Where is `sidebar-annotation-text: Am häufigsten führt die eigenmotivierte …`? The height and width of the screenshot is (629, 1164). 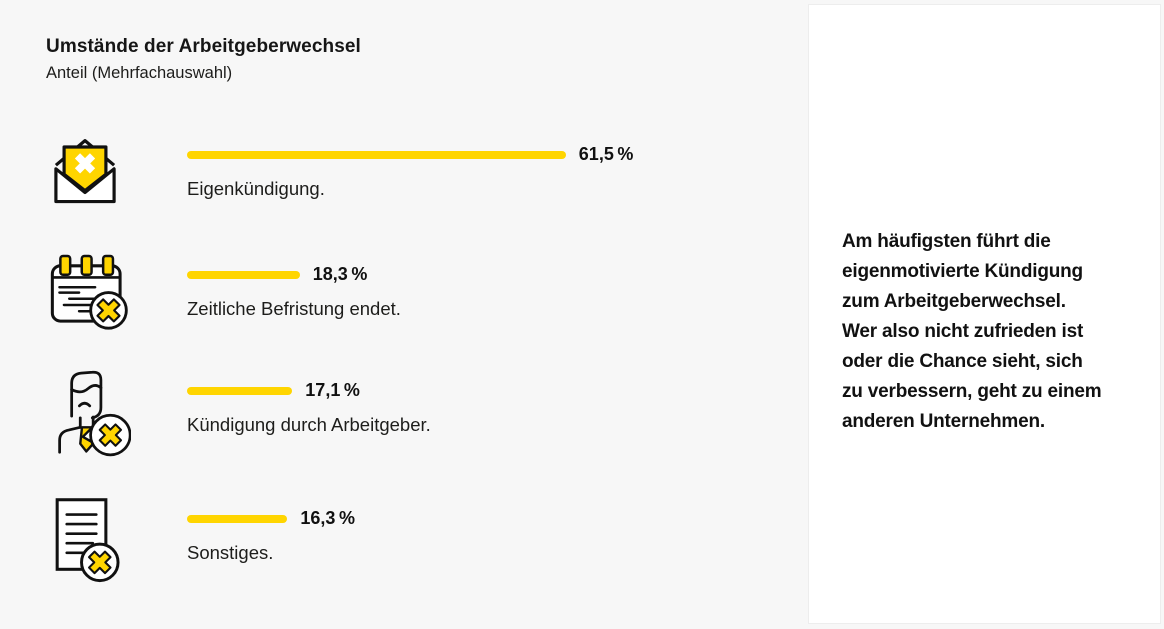
sidebar-annotation-text: Am häufigsten führt die eigenmotivierte … is located at coordinates (972, 331).